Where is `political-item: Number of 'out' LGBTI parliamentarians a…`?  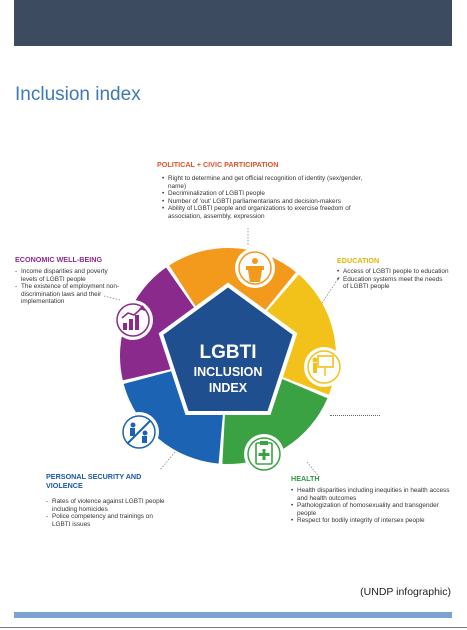 political-item: Number of 'out' LGBTI parliamentarians a… is located at coordinates (268, 202).